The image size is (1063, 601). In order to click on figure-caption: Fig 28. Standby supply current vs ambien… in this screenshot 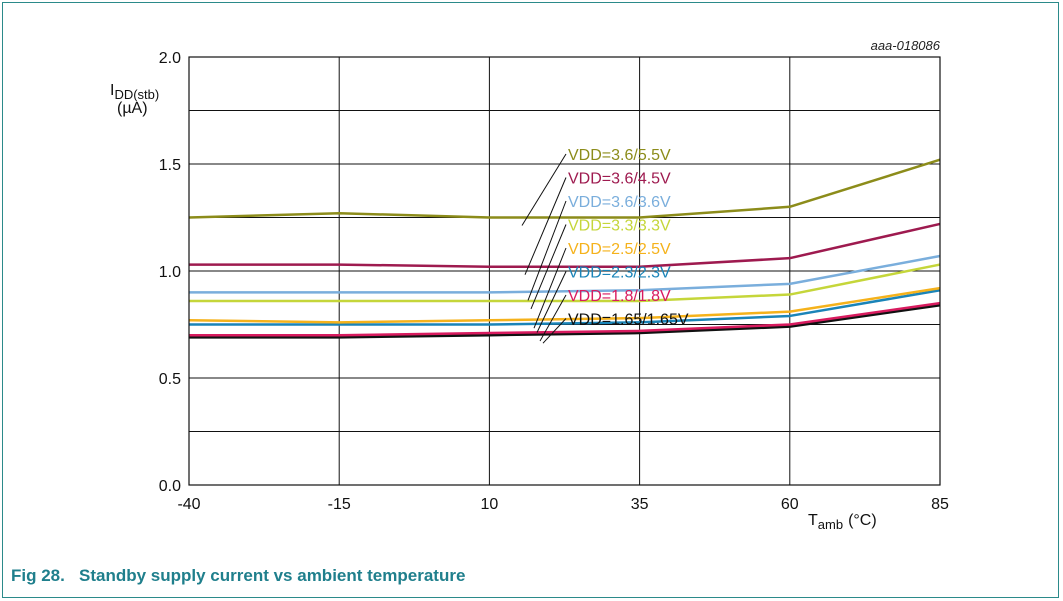, I will do `click(238, 575)`.